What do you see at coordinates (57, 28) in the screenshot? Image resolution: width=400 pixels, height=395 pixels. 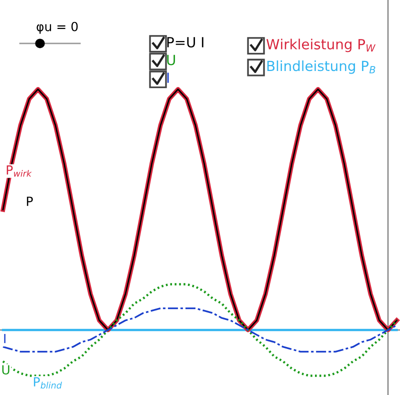 I see `text: φu = 0` at bounding box center [57, 28].